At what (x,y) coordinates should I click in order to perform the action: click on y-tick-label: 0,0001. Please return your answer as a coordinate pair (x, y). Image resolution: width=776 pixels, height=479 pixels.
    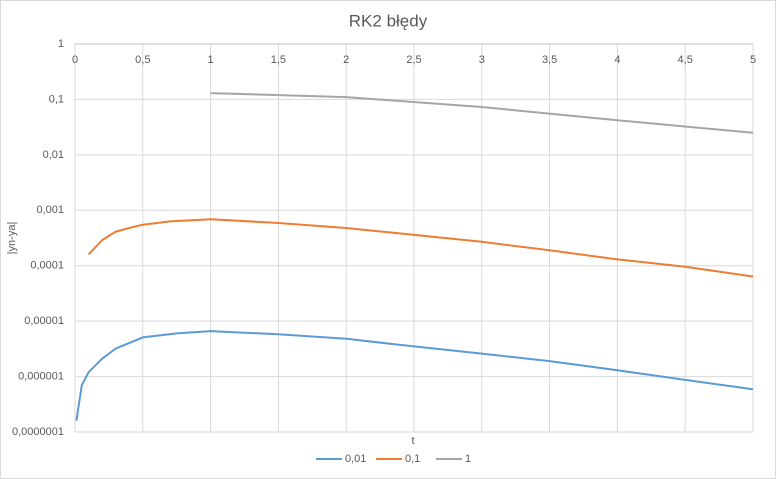
    Looking at the image, I should click on (47, 266).